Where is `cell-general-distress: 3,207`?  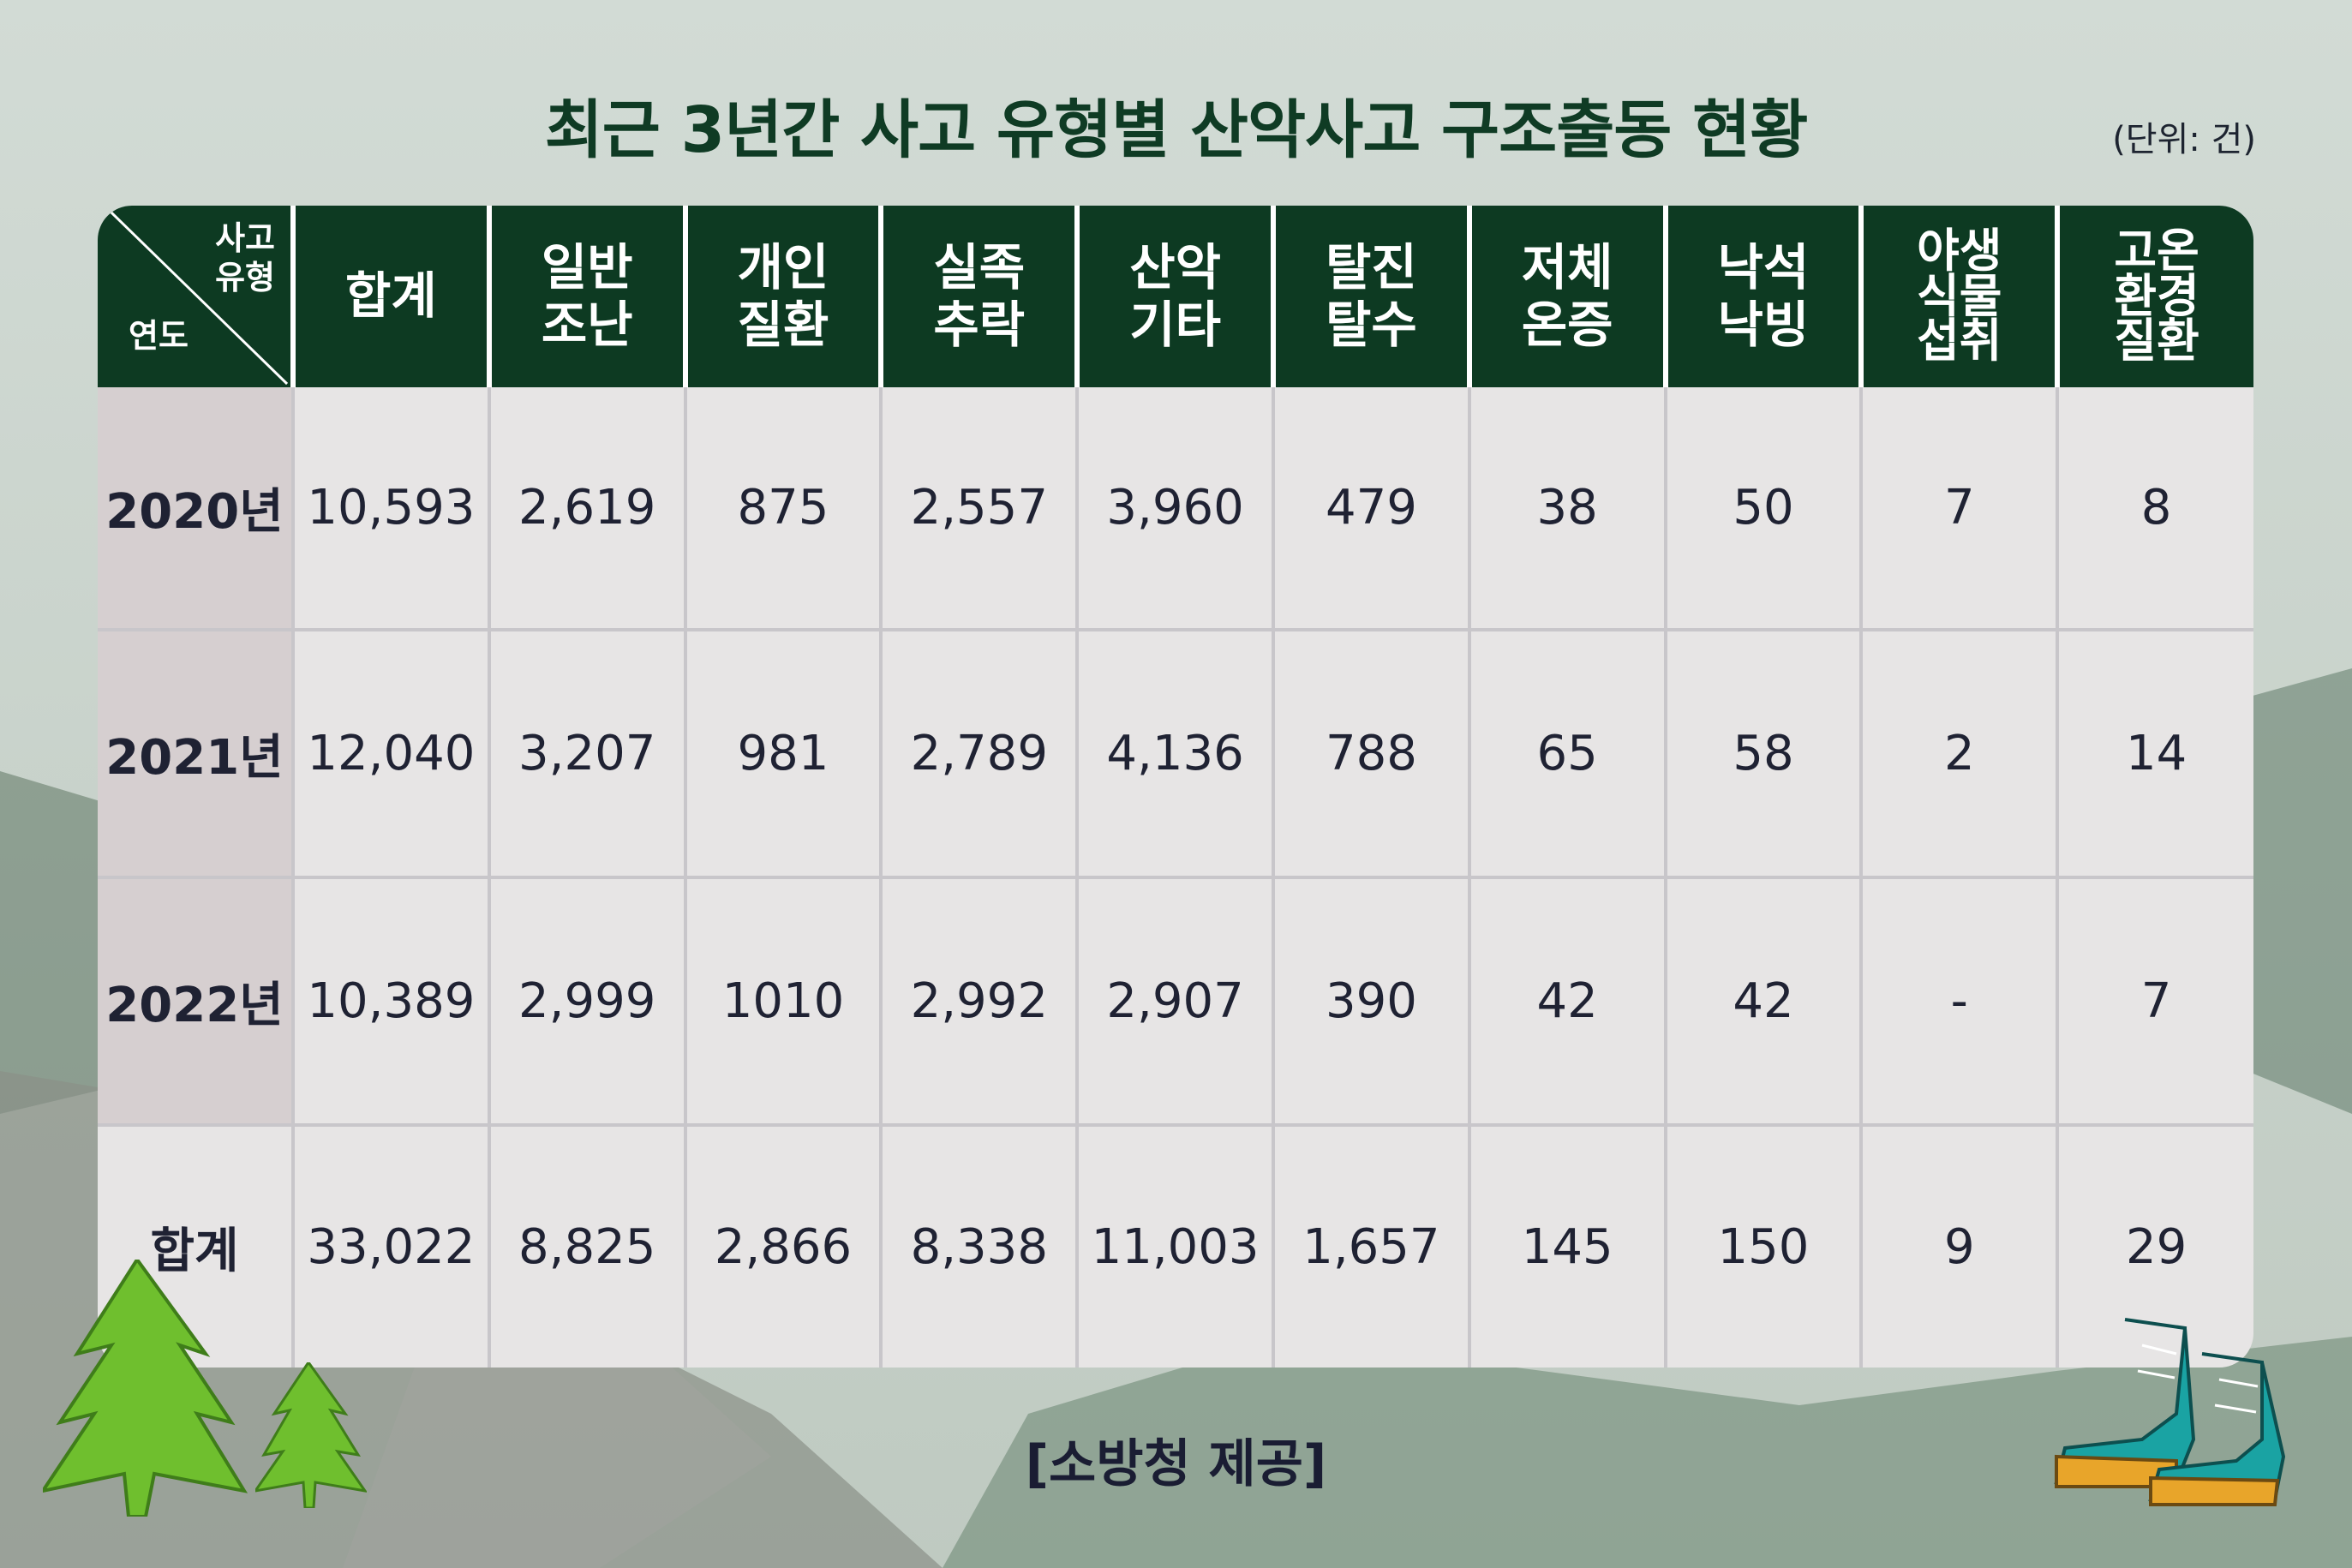 cell-general-distress: 3,207 is located at coordinates (587, 754).